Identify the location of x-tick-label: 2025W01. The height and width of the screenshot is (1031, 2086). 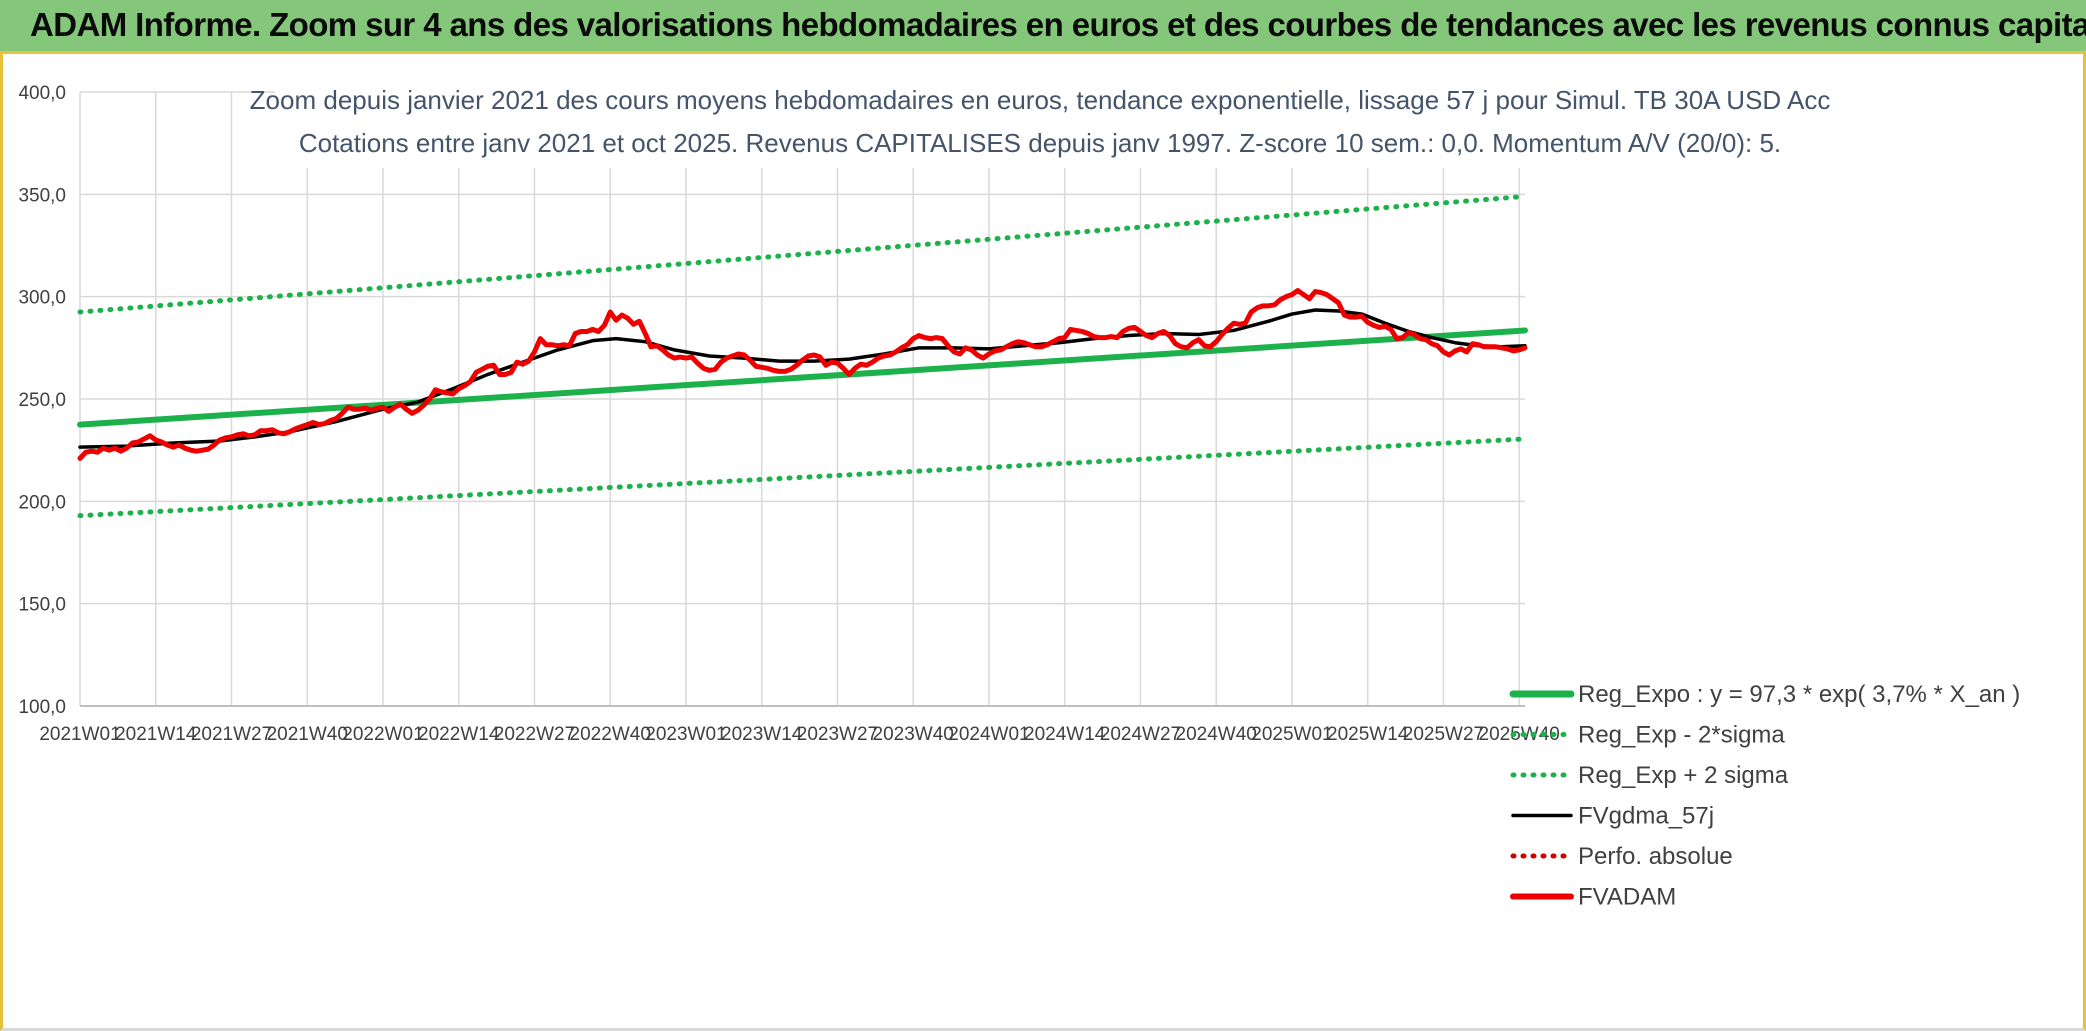
(1291, 734).